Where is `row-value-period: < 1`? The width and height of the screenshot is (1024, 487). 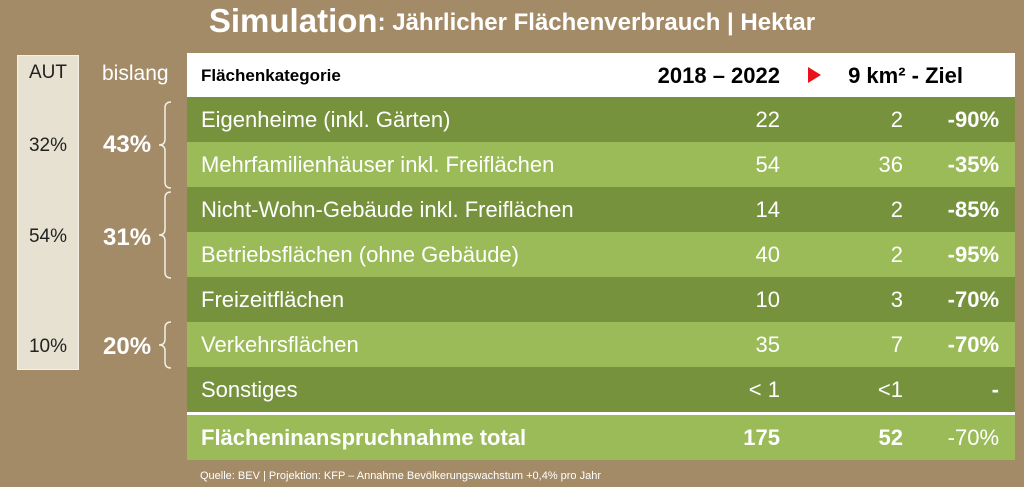
row-value-period: < 1 is located at coordinates (764, 389).